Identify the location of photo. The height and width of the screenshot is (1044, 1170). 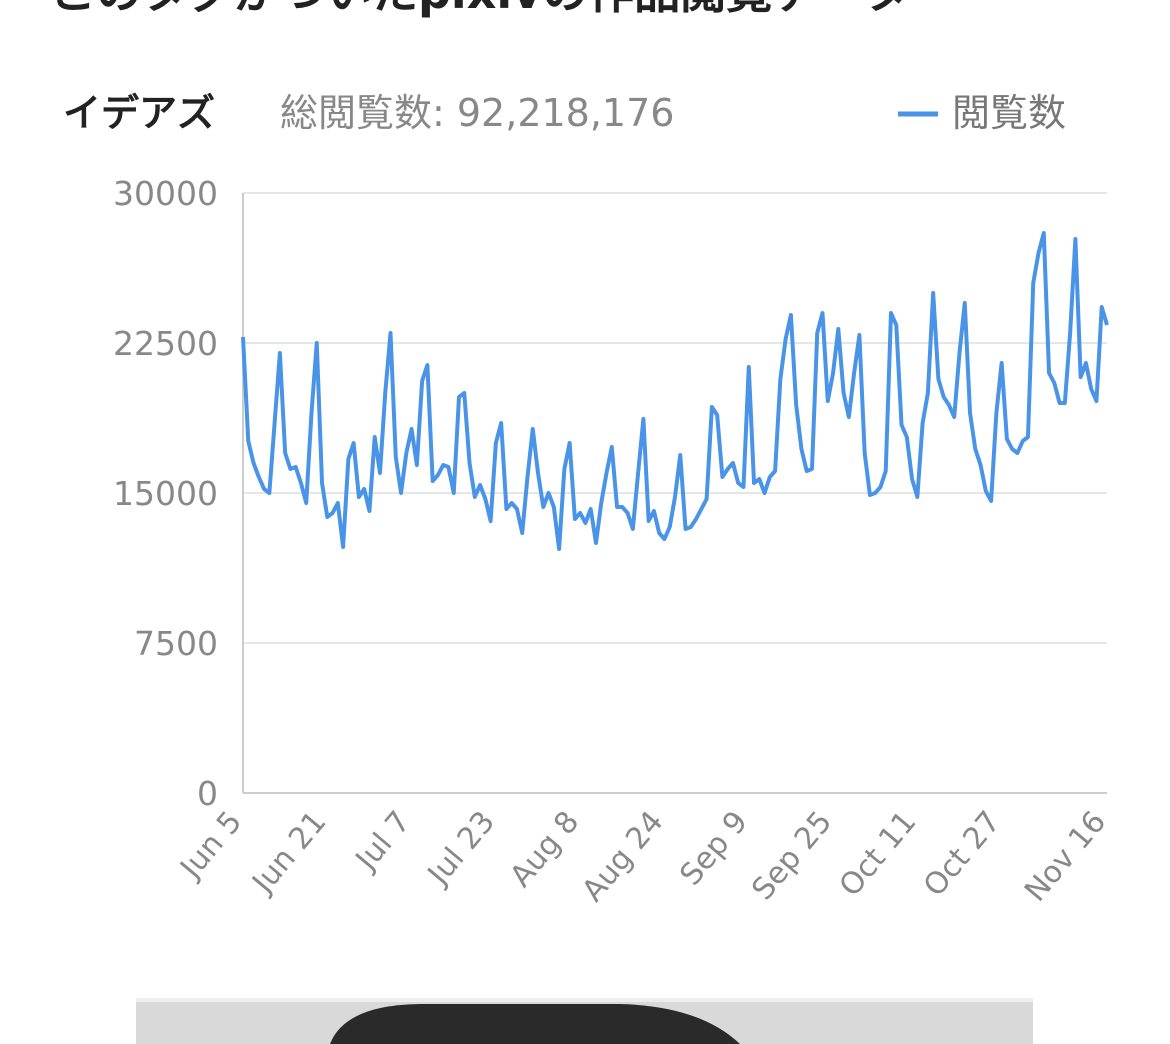
(584, 1021).